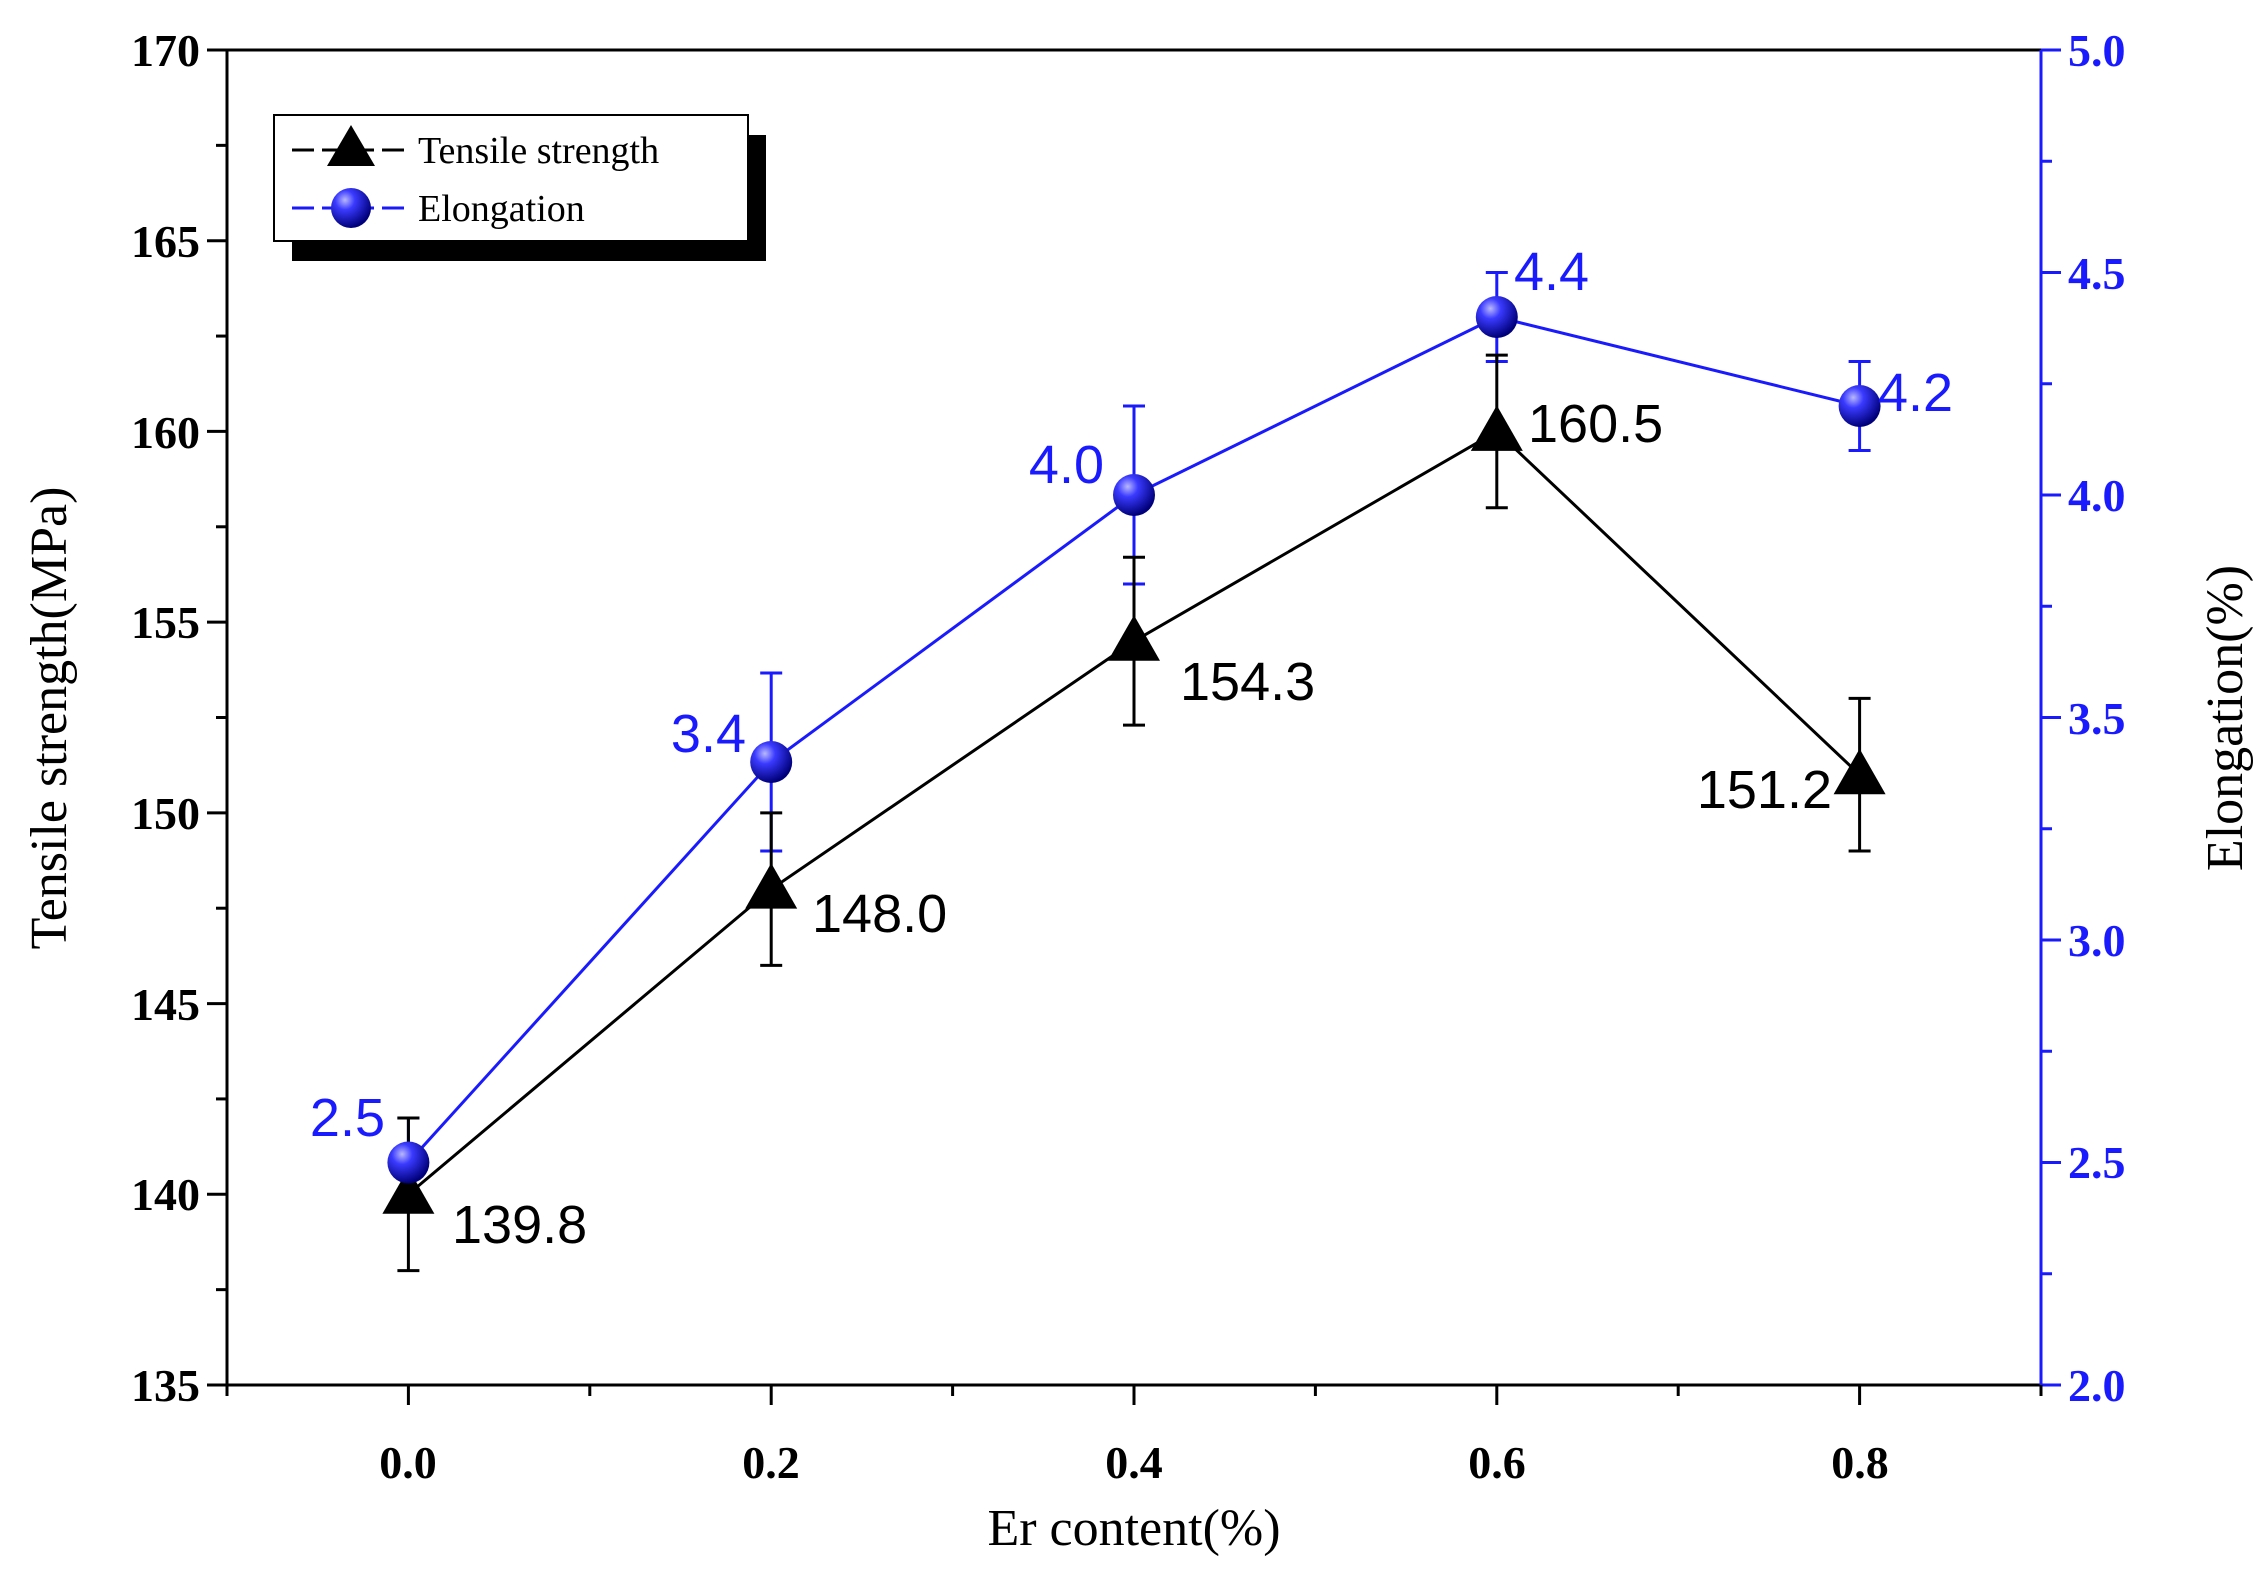 The width and height of the screenshot is (2260, 1573). What do you see at coordinates (49, 718) in the screenshot?
I see `left-axis-title: Tensile strength(MPa)` at bounding box center [49, 718].